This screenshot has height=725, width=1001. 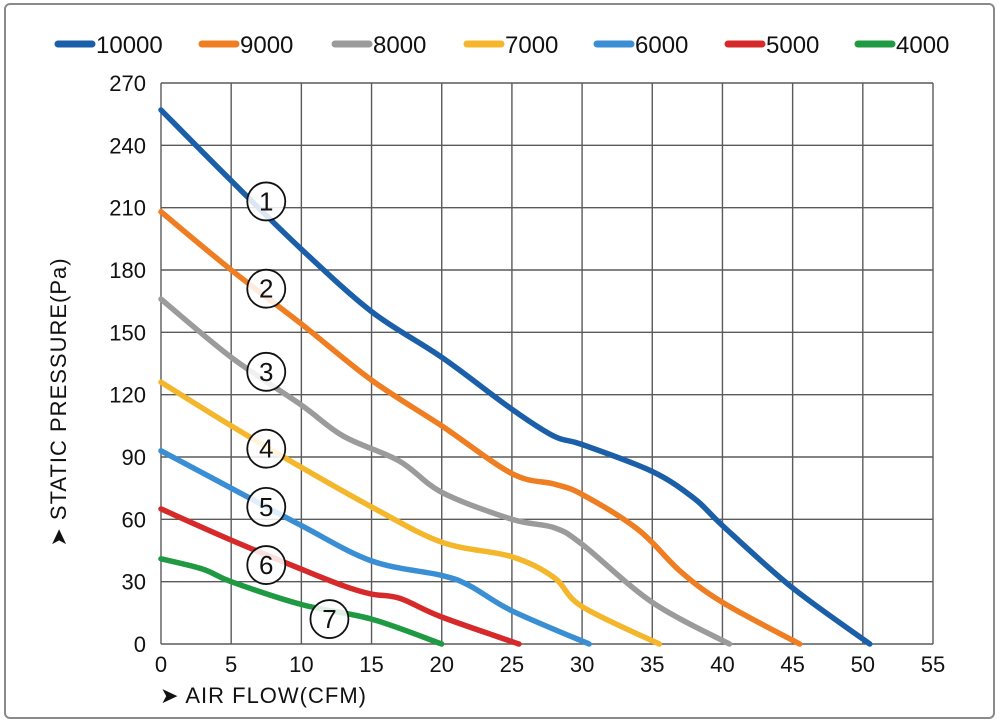 I want to click on curve-marker-number: 2, so click(x=266, y=289).